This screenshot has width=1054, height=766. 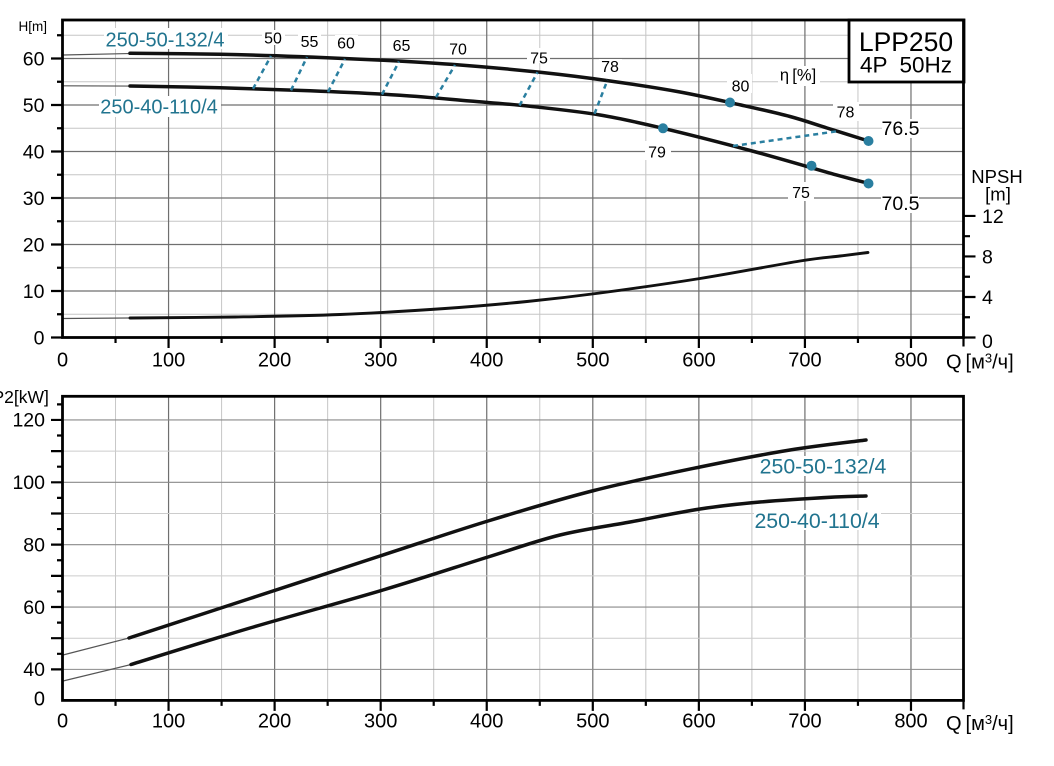 I want to click on svg-text: P2[kW], so click(x=24, y=397).